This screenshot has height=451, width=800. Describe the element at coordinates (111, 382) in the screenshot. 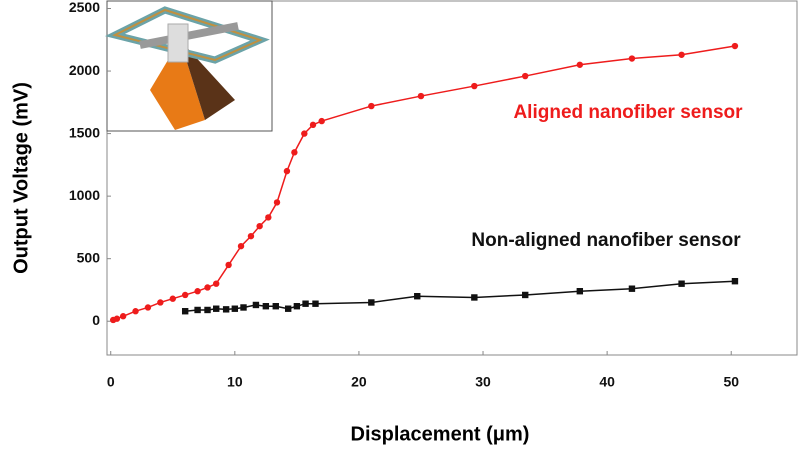

I see `x-tick-label: 0` at that location.